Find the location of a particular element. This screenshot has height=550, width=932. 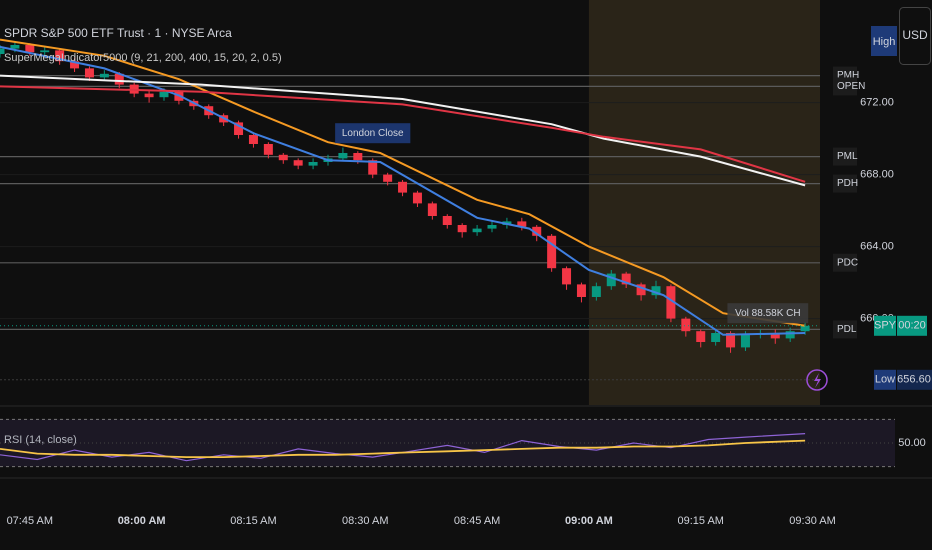

x-tick-label: 08:30 AM is located at coordinates (365, 521).